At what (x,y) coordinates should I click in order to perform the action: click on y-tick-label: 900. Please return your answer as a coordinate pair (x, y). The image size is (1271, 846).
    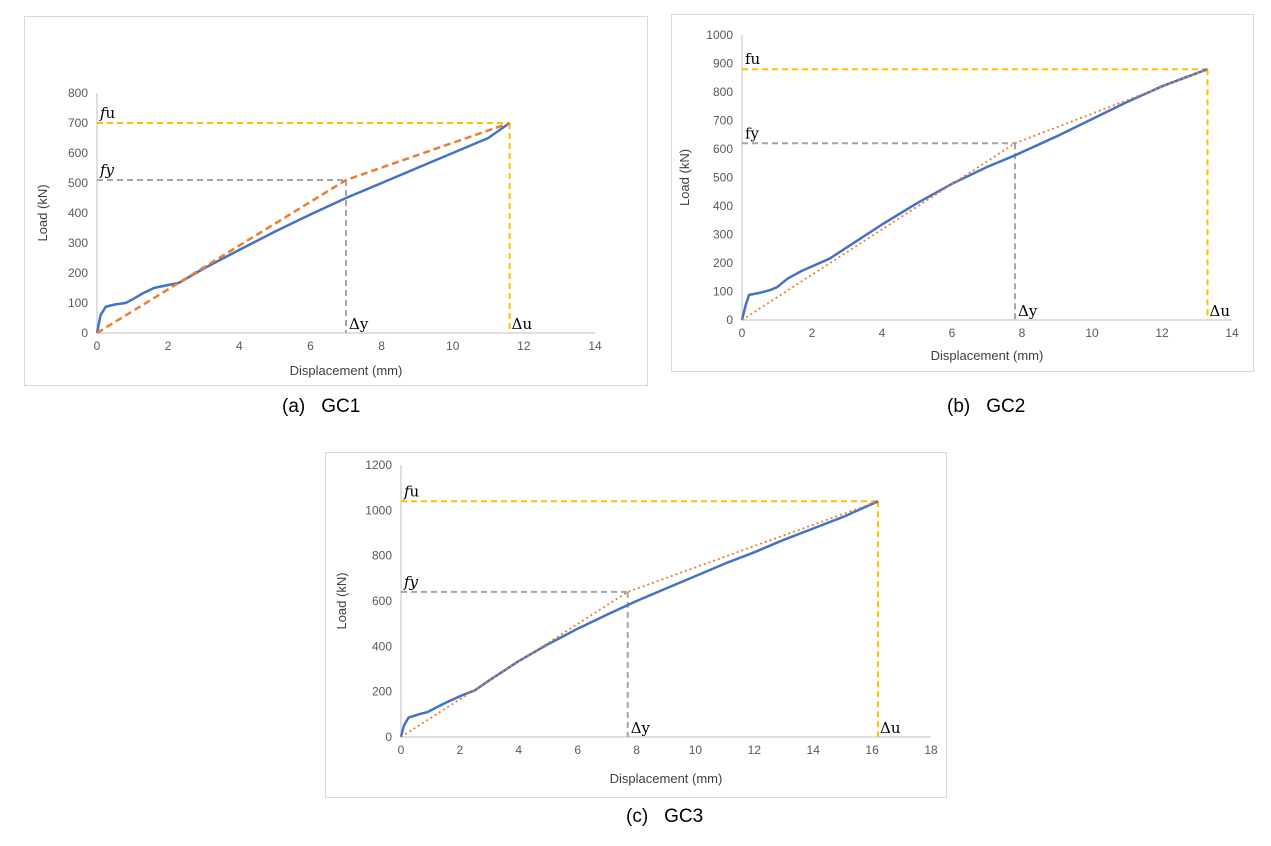
    Looking at the image, I should click on (723, 64).